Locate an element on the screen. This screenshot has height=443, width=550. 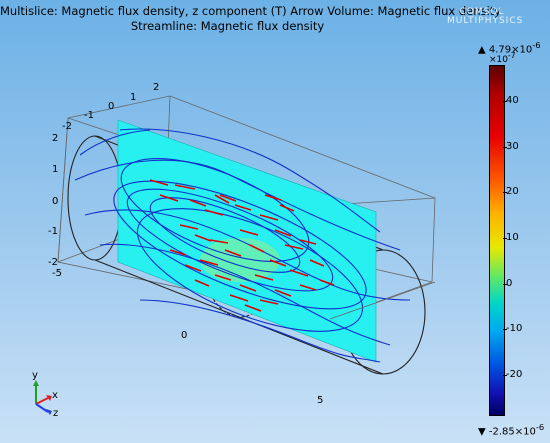
colorbar-min-value: -2.85×10 is located at coordinates (512, 432).